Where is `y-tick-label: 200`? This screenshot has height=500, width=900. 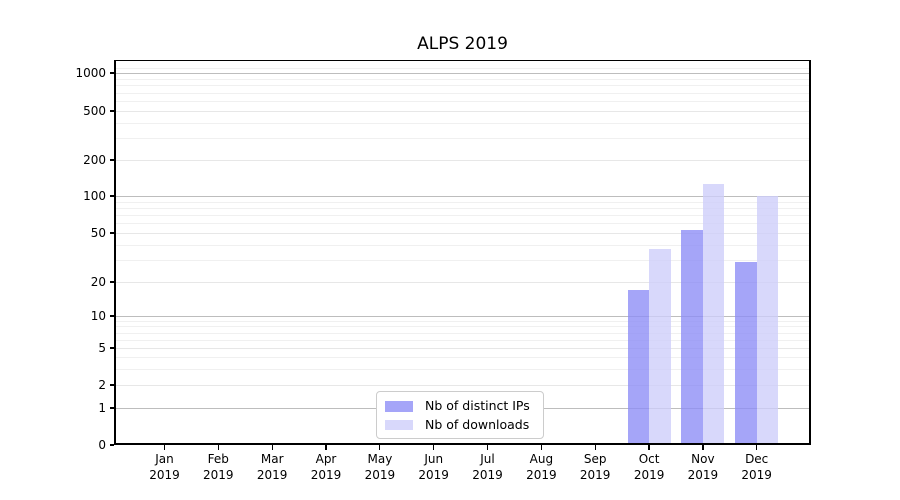
y-tick-label: 200 is located at coordinates (94, 160).